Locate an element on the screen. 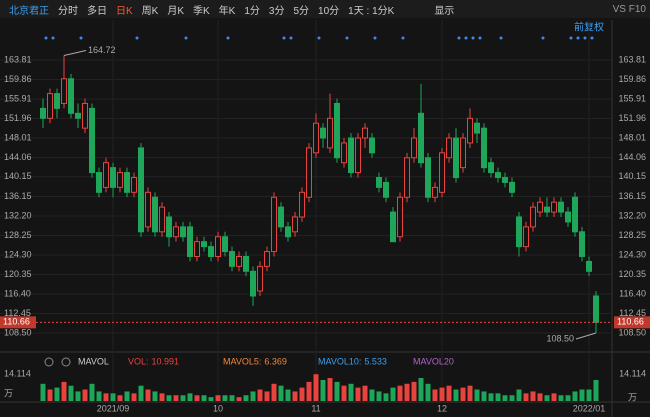 This screenshot has height=417, width=650. volume-unit: 万 is located at coordinates (8, 393).